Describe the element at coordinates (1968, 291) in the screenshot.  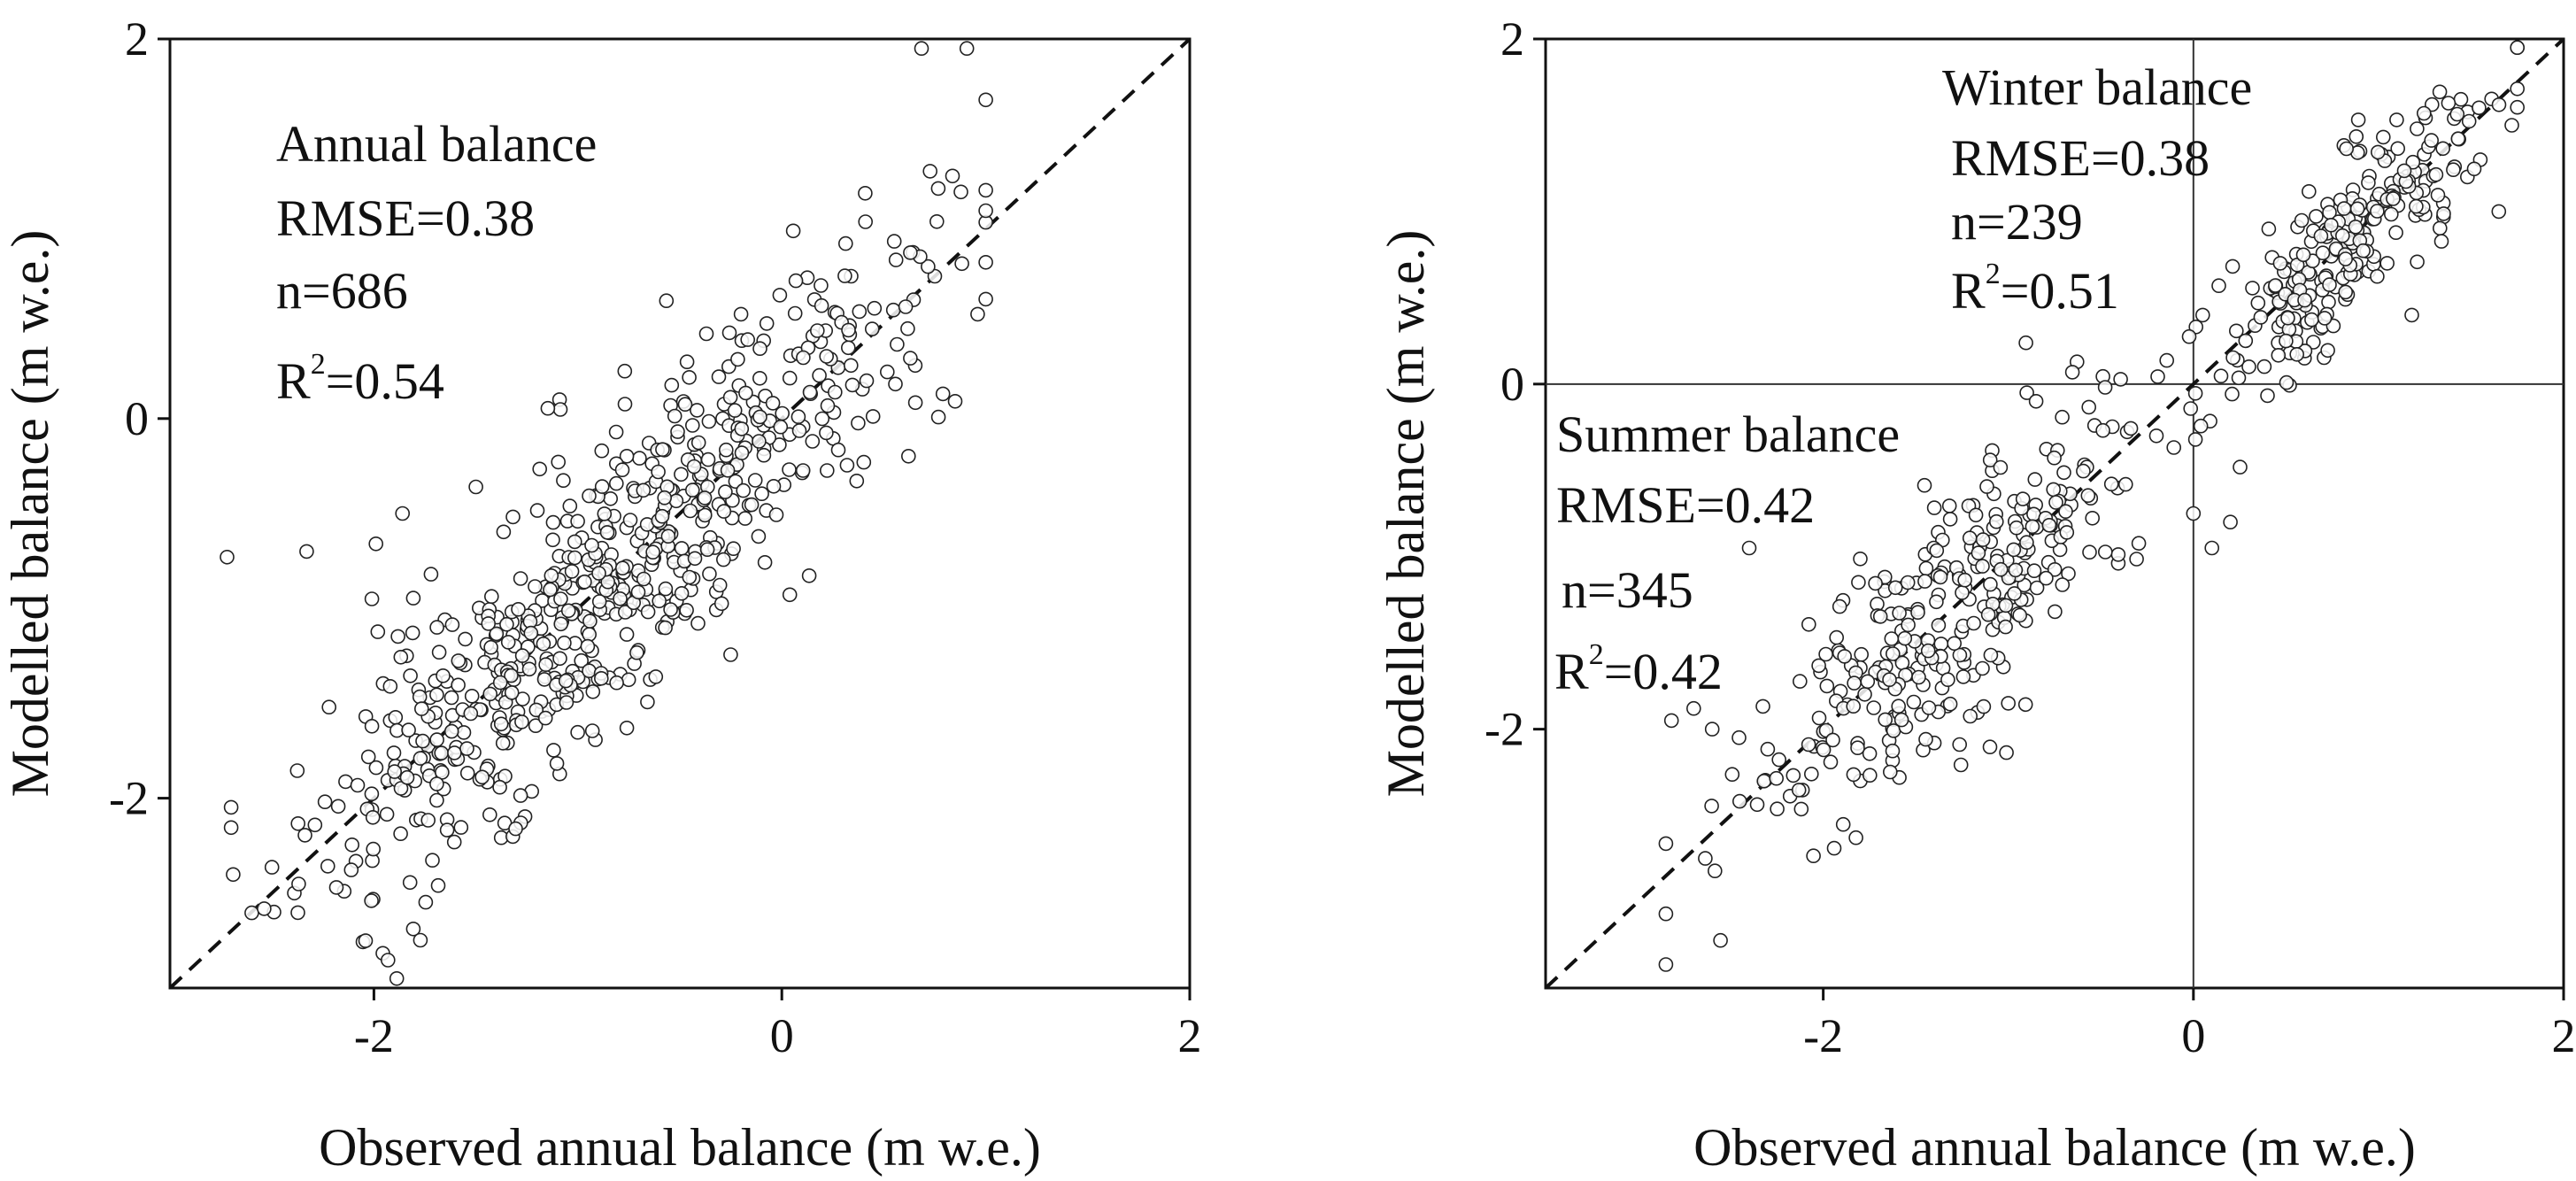
I see `winter-r2-prefix: R` at that location.